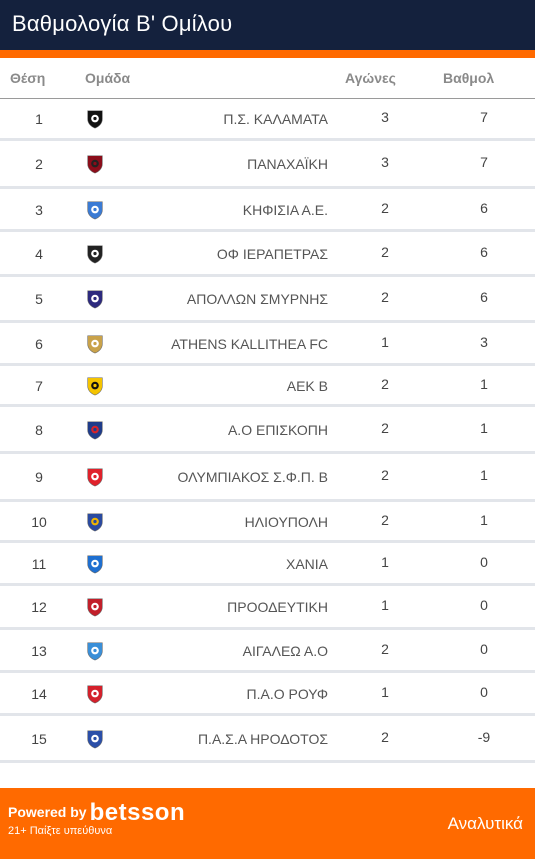 The width and height of the screenshot is (535, 859). What do you see at coordinates (39, 119) in the screenshot?
I see `row-position: 1` at bounding box center [39, 119].